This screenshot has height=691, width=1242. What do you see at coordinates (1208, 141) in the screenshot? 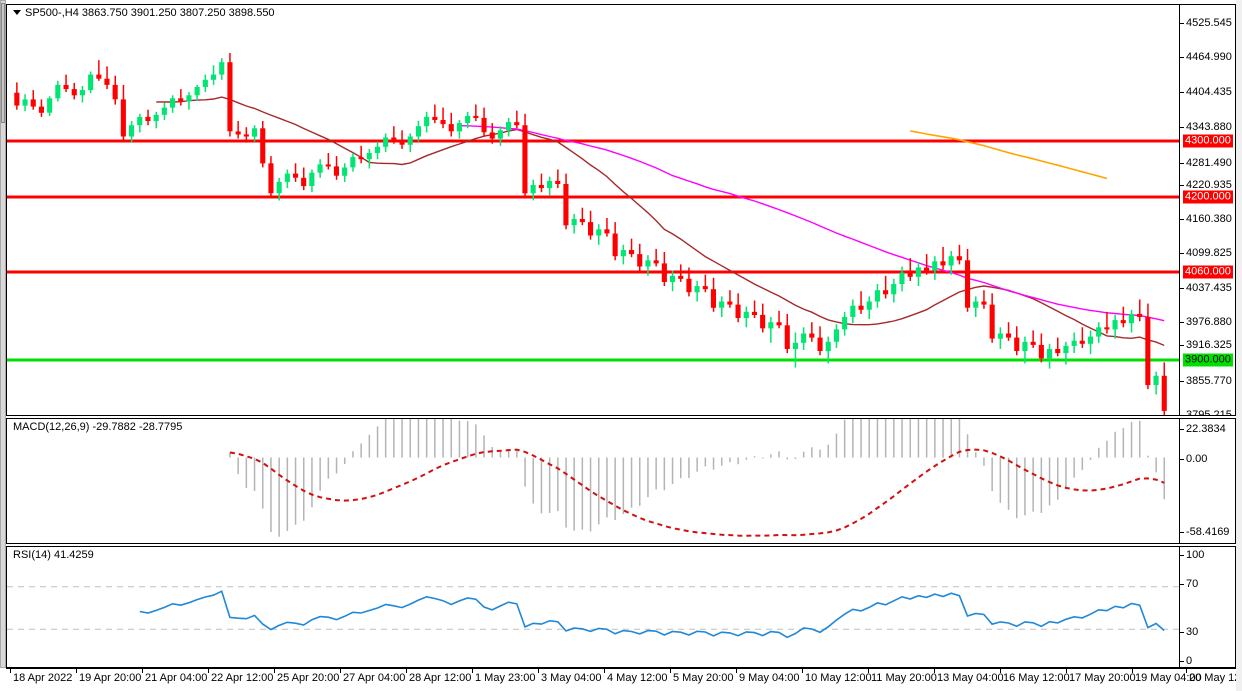
I see `resistance-4300-badge: 4300.000` at bounding box center [1208, 141].